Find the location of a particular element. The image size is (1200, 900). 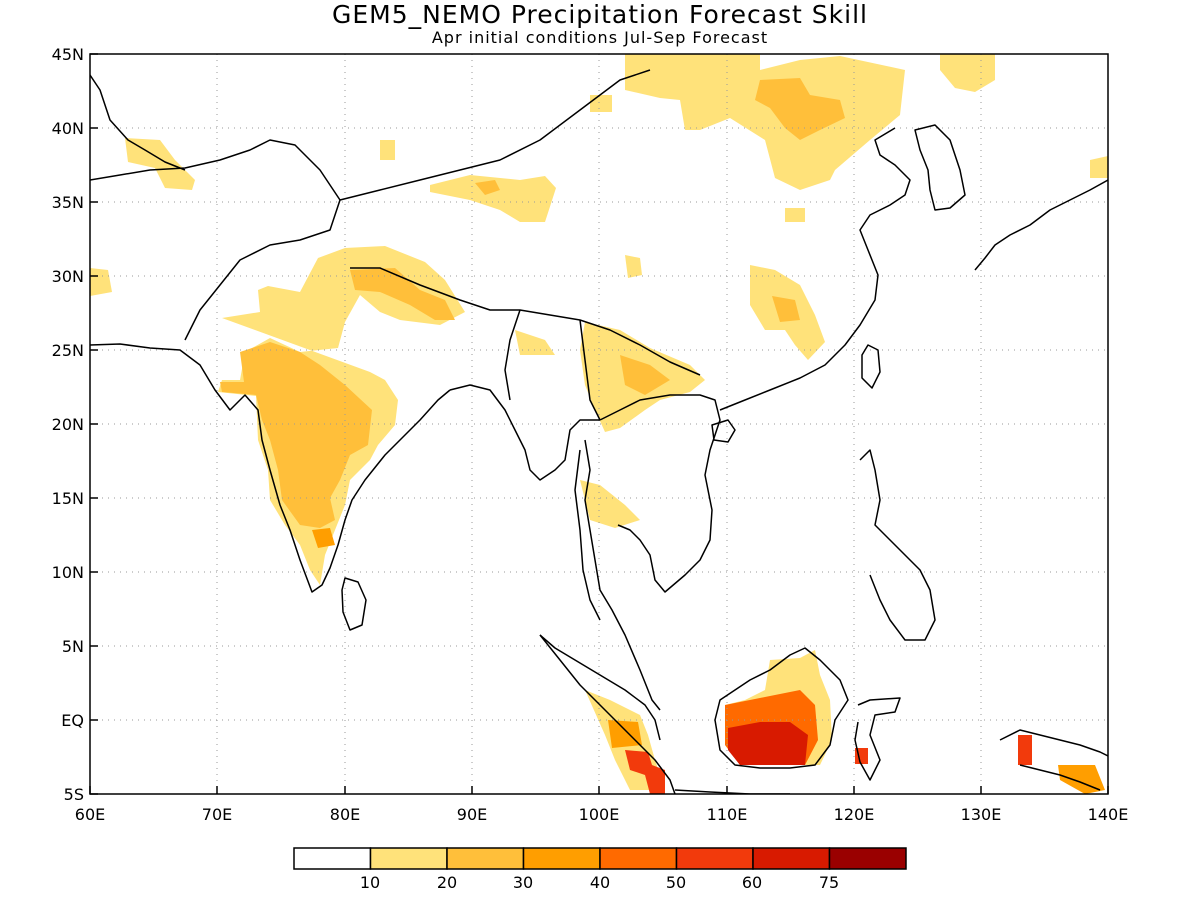

legend-colorbar is located at coordinates (600, 858).